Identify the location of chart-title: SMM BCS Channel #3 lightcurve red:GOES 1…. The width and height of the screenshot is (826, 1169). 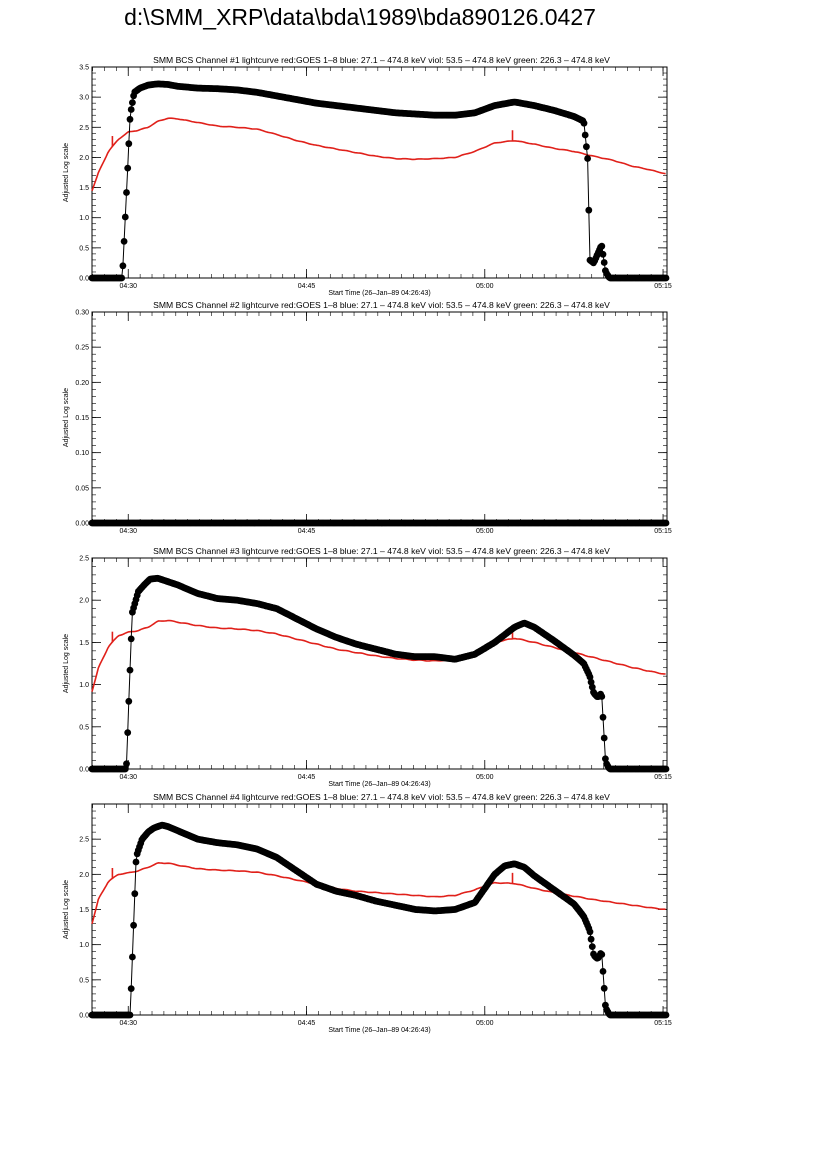
(381, 551).